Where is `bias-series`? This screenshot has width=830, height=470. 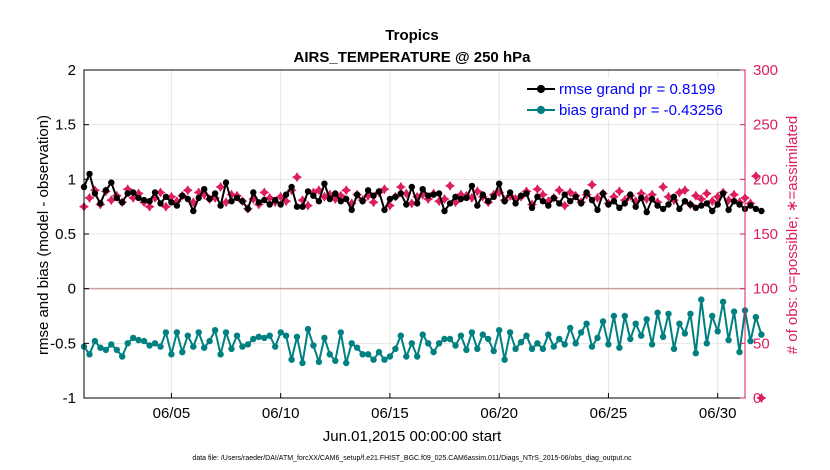
bias-series is located at coordinates (422, 331).